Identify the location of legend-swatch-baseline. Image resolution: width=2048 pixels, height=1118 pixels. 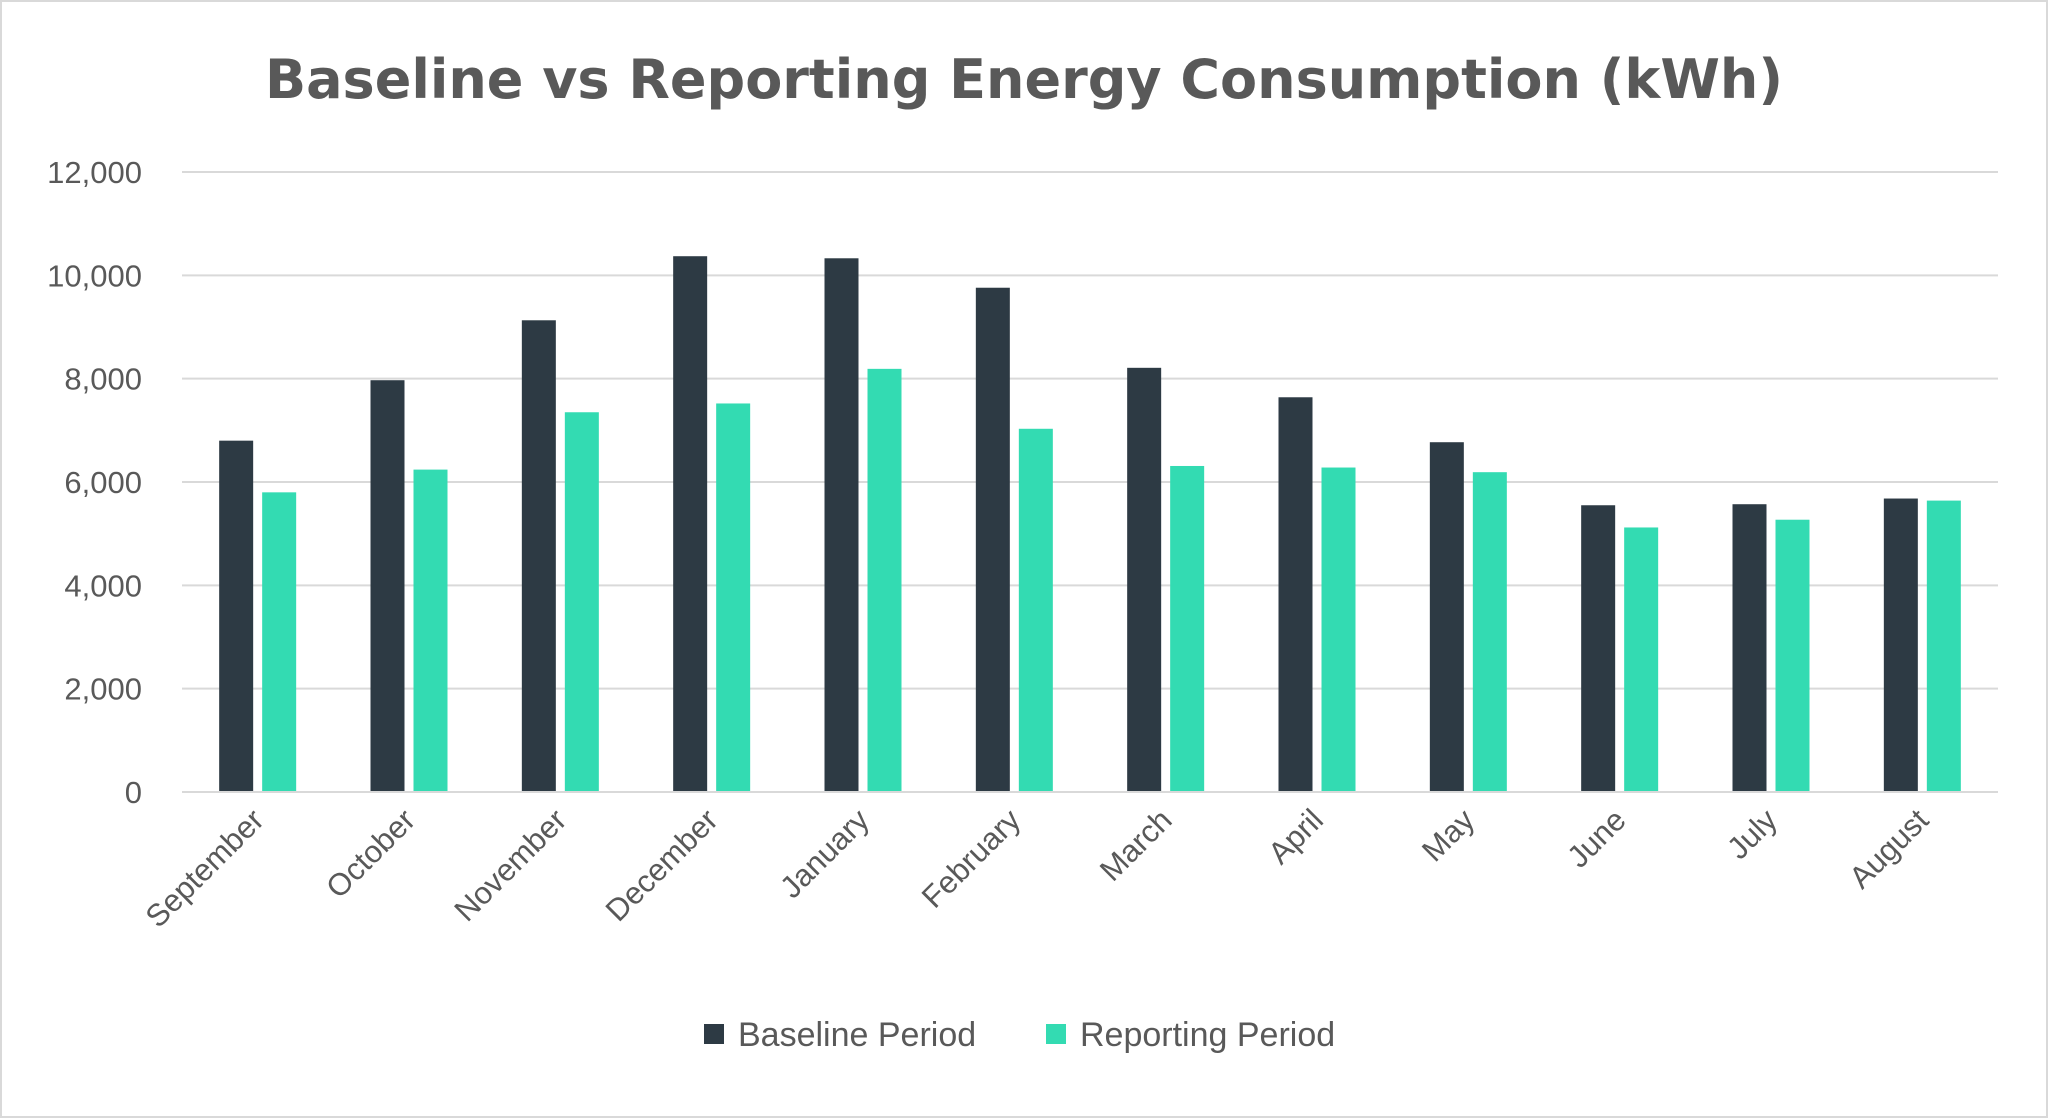
(714, 1034).